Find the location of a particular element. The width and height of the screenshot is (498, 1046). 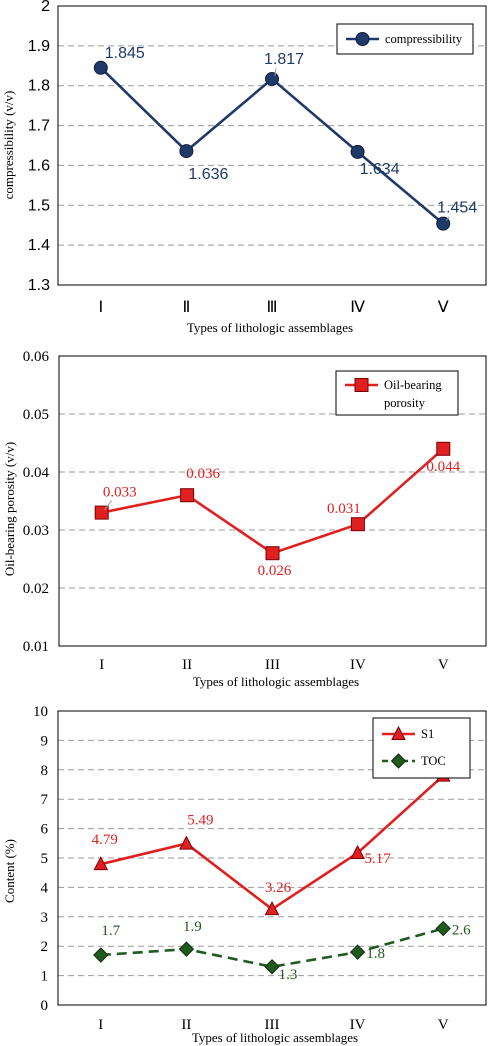

y-tick-label: 1.8 is located at coordinates (39, 86).